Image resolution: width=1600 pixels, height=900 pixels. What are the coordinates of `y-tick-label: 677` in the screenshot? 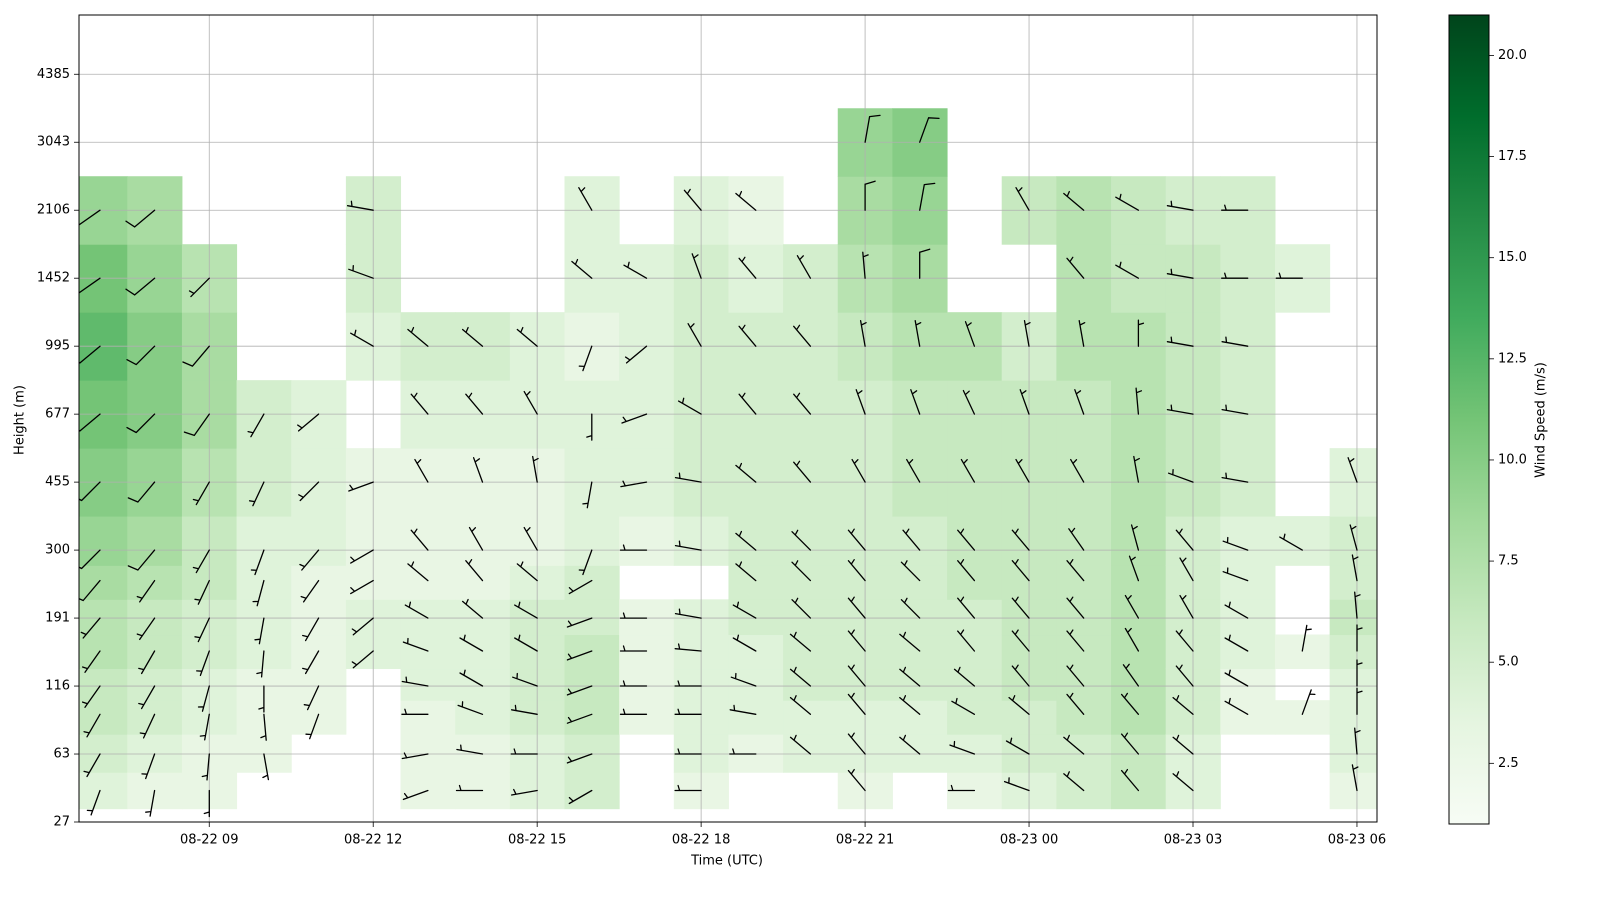 It's located at (57, 414).